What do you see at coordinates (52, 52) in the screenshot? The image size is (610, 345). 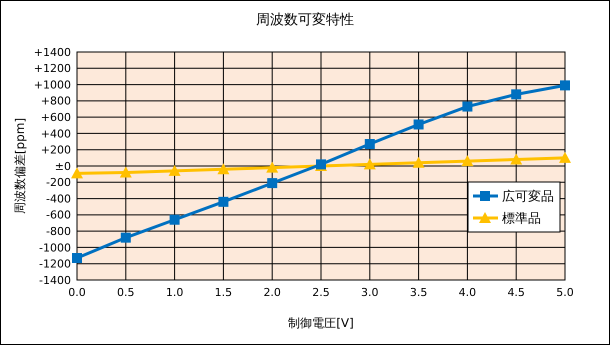 I see `y-tick-label: +1400` at bounding box center [52, 52].